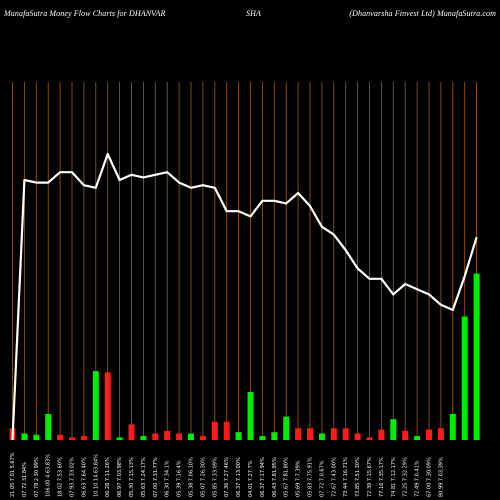 Image resolution: width=500 pixels, height=500 pixels. Describe the element at coordinates (322, 478) in the screenshot. I see `x-tick-label: 07.72 7.0.67%` at that location.